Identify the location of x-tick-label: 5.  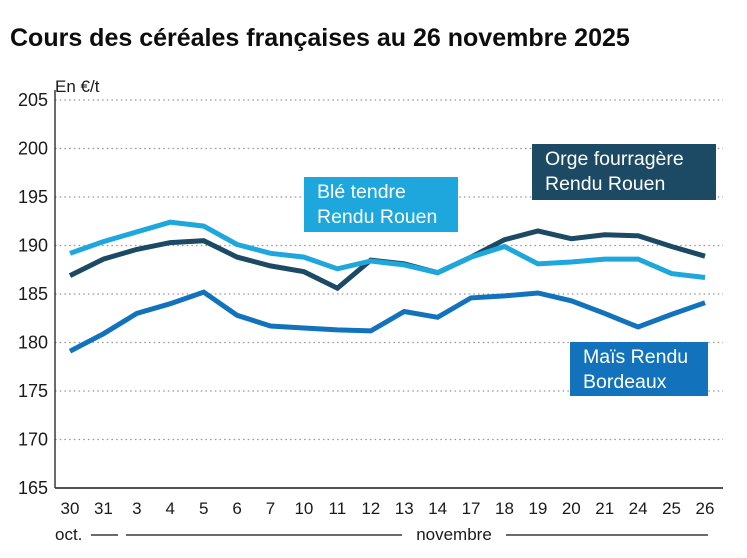
(203, 508).